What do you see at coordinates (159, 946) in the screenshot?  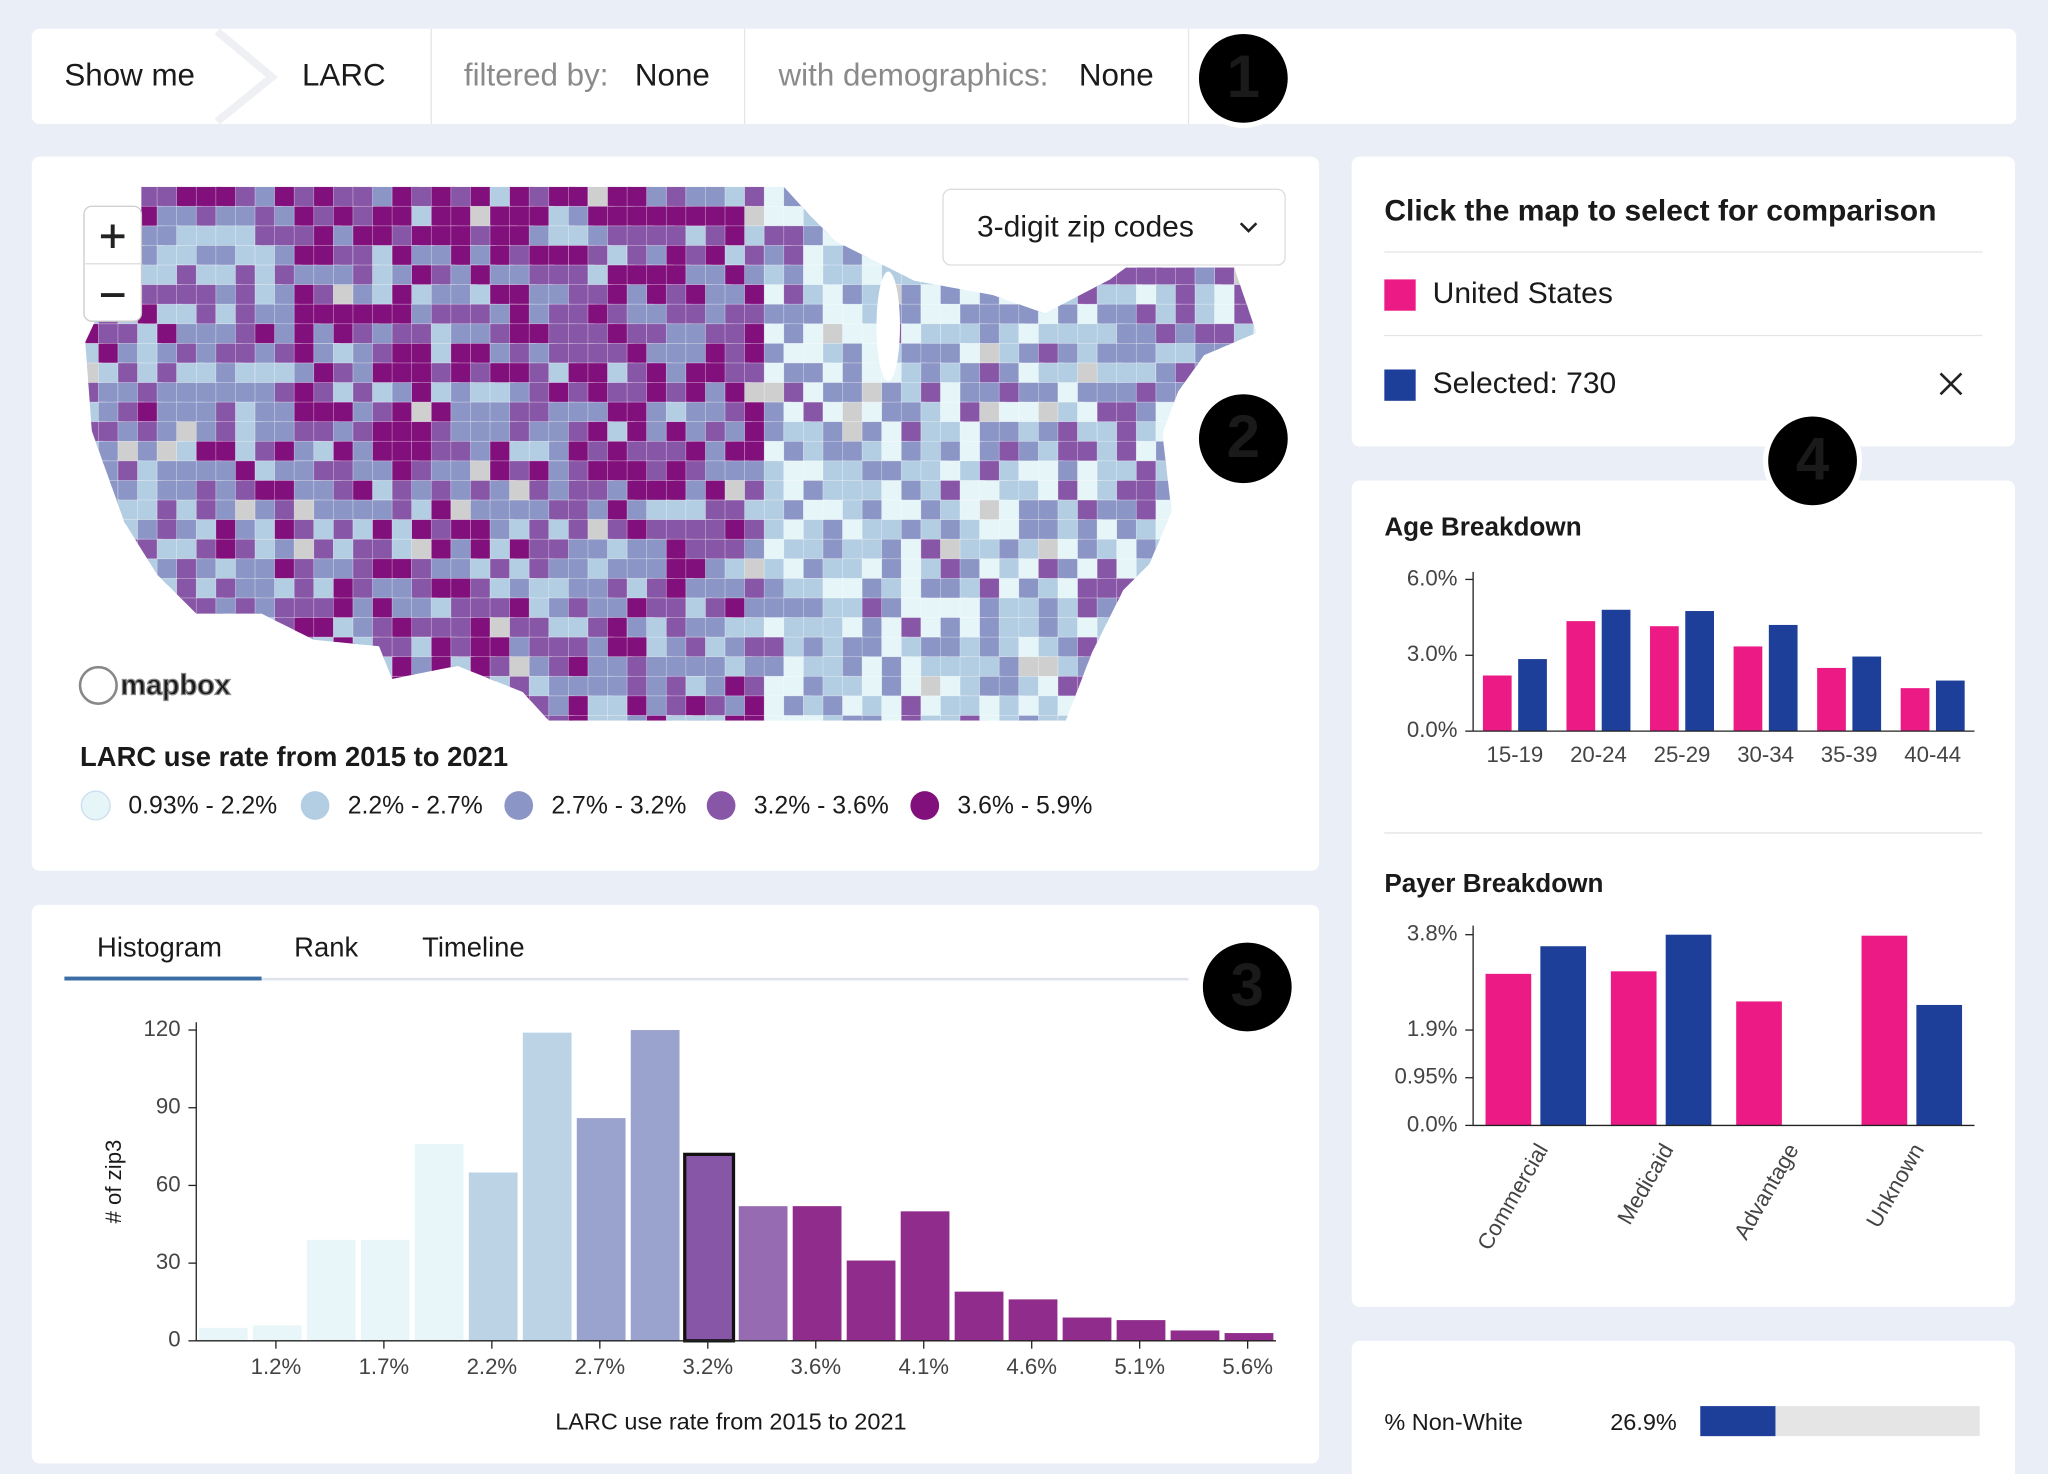 I see `tab: Histogram` at bounding box center [159, 946].